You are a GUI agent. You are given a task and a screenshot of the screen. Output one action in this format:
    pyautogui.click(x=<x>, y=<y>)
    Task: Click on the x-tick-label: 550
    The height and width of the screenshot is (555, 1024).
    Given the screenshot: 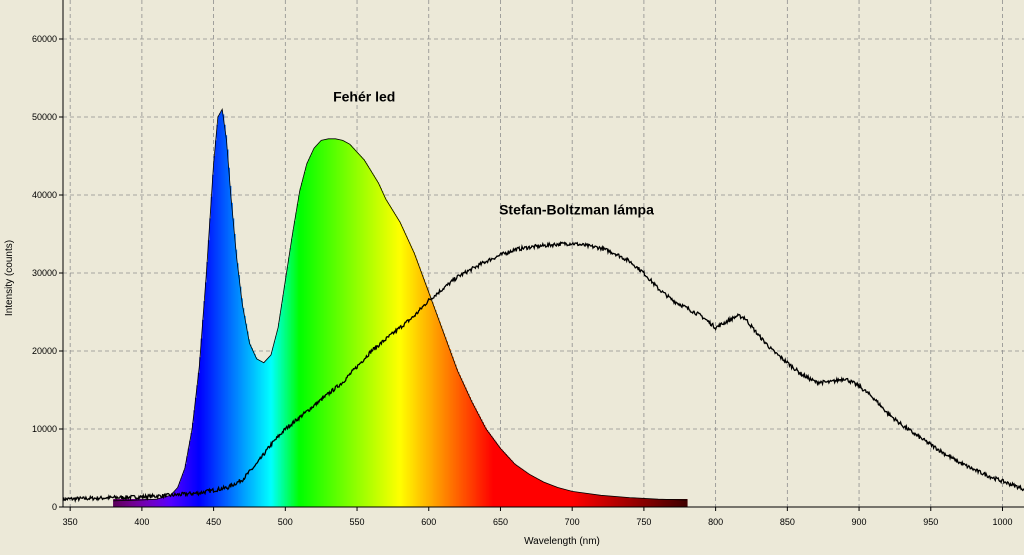 What is the action you would take?
    pyautogui.click(x=357, y=522)
    